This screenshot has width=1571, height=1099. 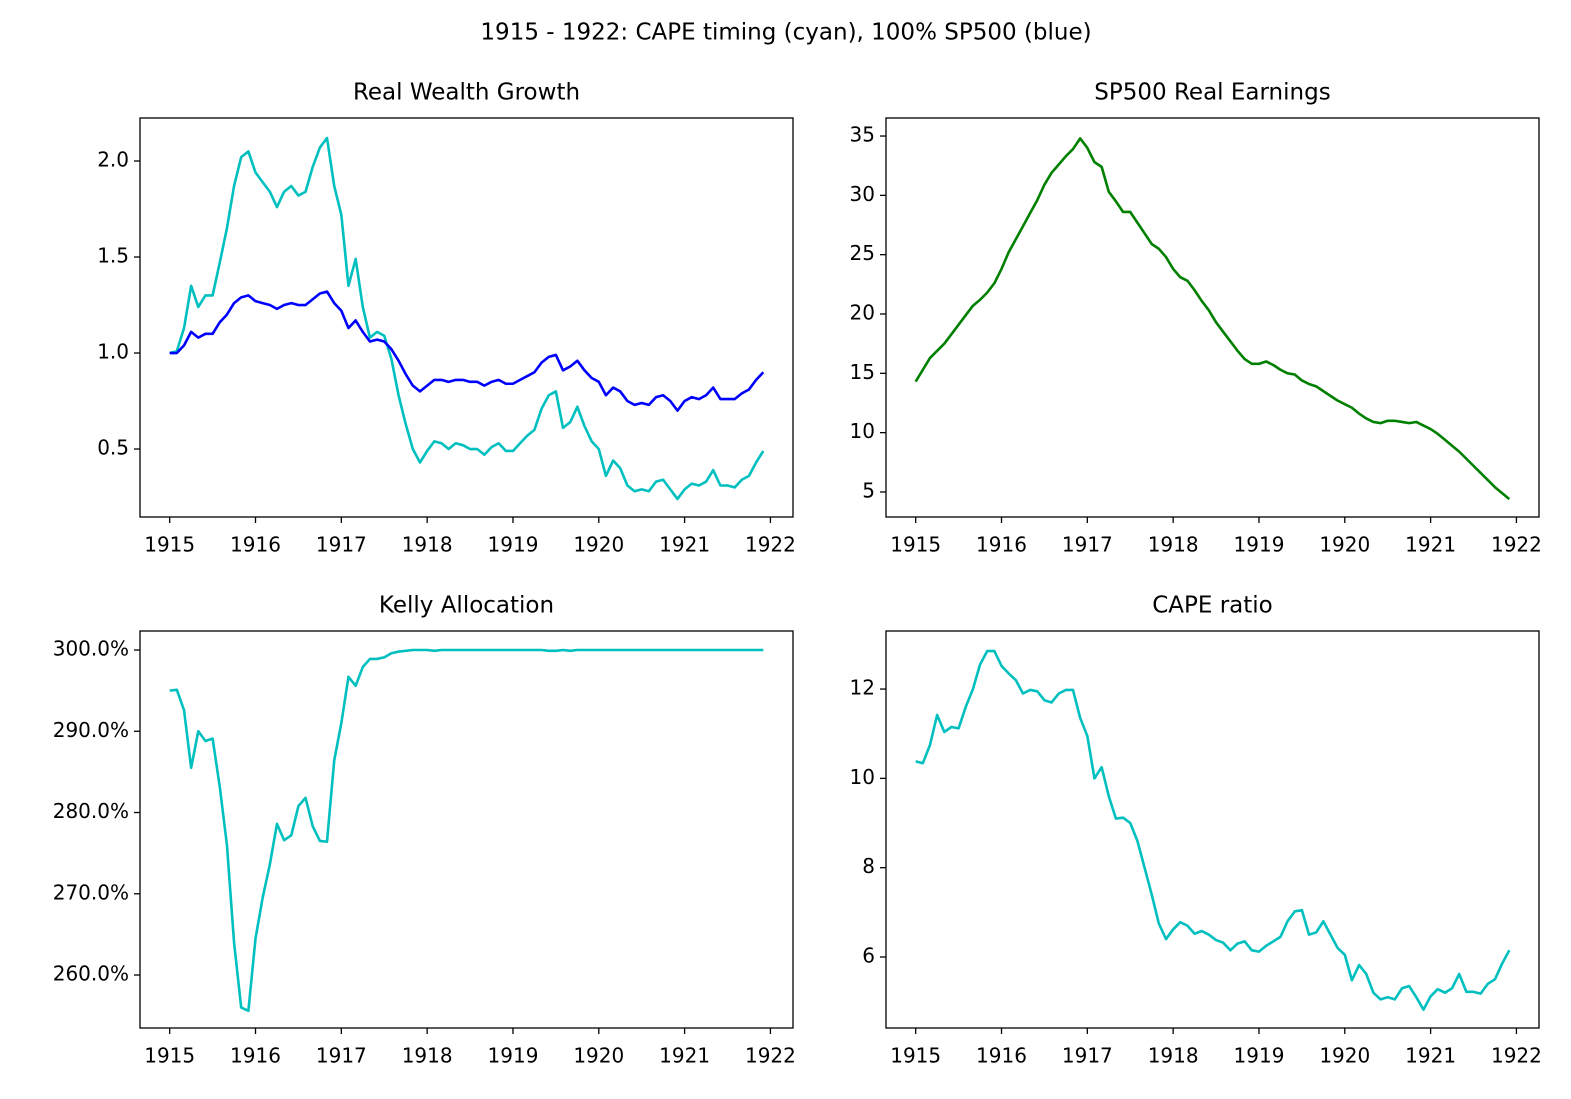 What do you see at coordinates (113, 352) in the screenshot?
I see `y-tick-label: 1.0` at bounding box center [113, 352].